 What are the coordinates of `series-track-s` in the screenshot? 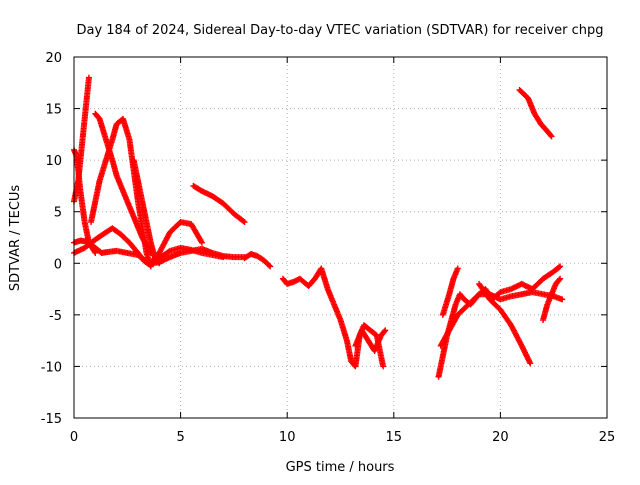 It's located at (535, 113).